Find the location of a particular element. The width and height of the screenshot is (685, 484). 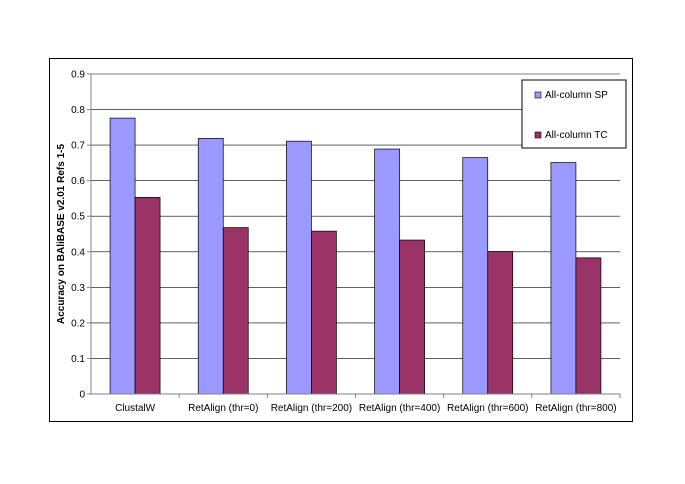

y-tick-label: 0 is located at coordinates (82, 395).